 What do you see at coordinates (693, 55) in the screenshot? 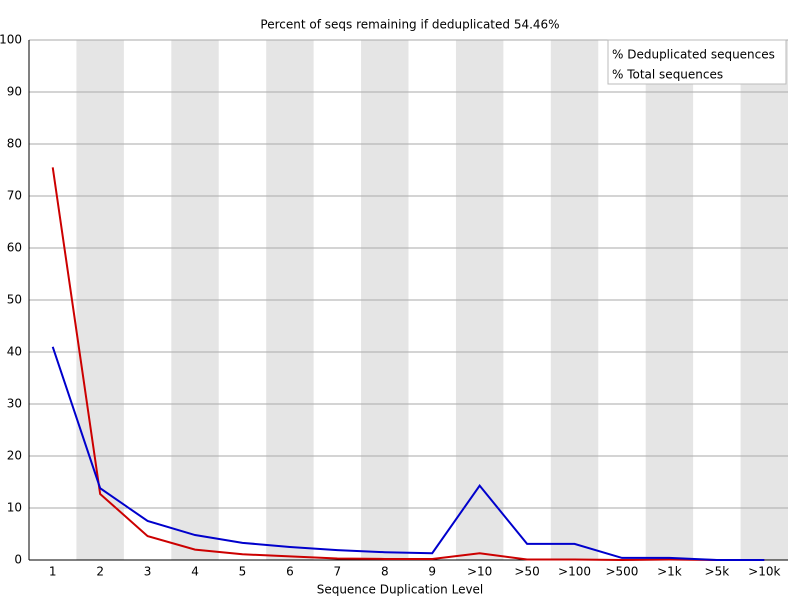
I see `legend-entry: % Deduplicated sequences` at bounding box center [693, 55].